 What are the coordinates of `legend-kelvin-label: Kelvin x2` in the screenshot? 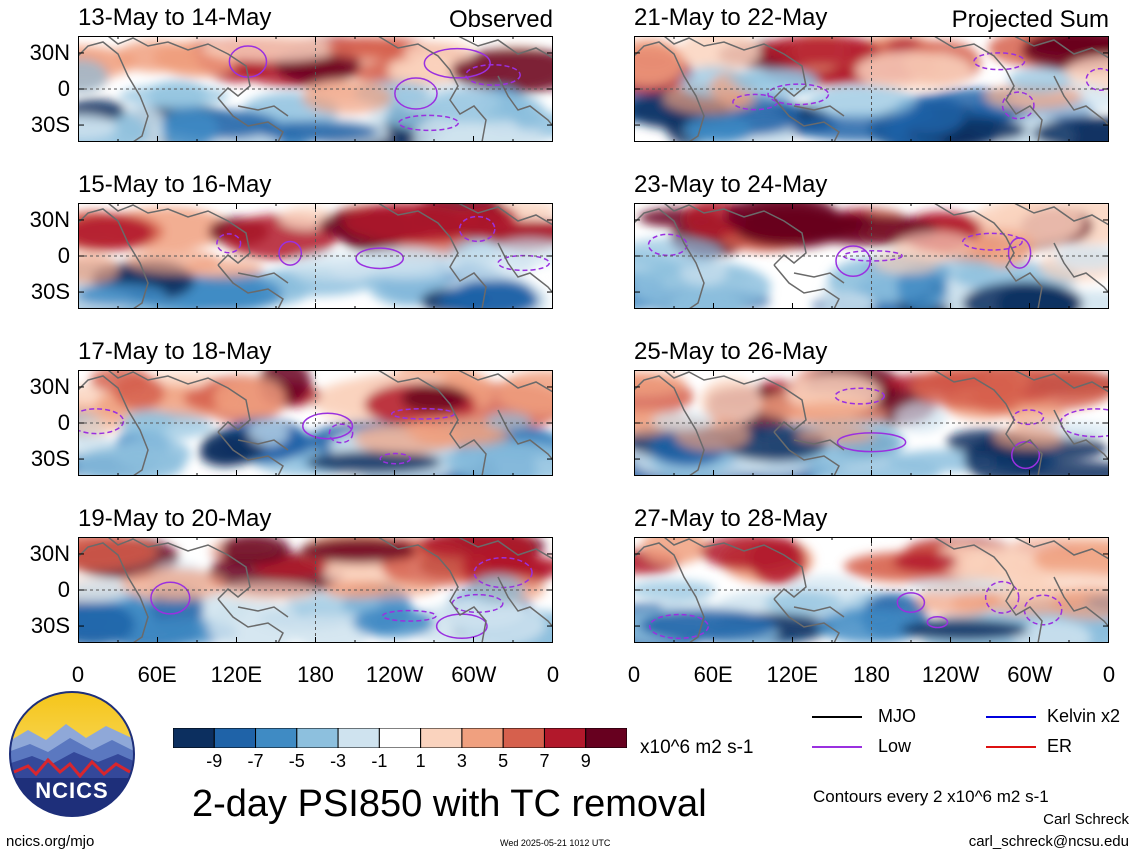 It's located at (1084, 716).